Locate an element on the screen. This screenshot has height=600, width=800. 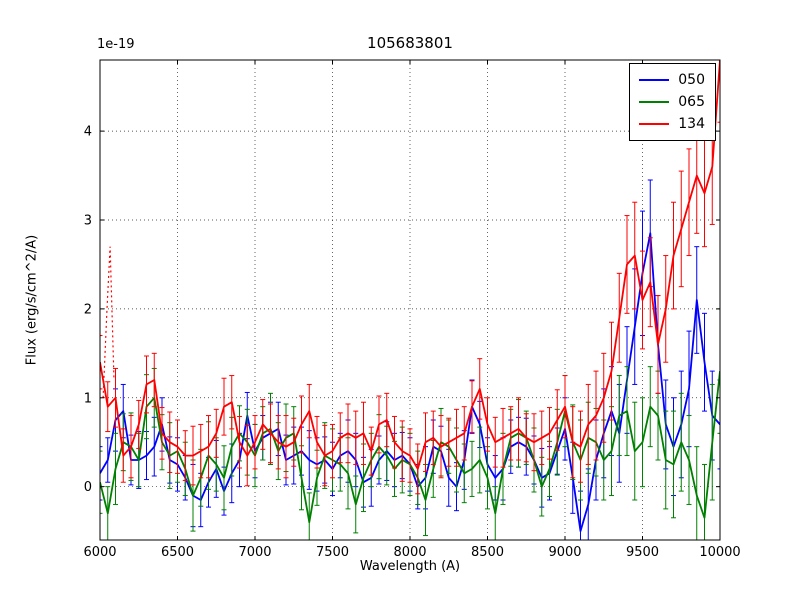
y-tick-label: 4 is located at coordinates (88, 132).